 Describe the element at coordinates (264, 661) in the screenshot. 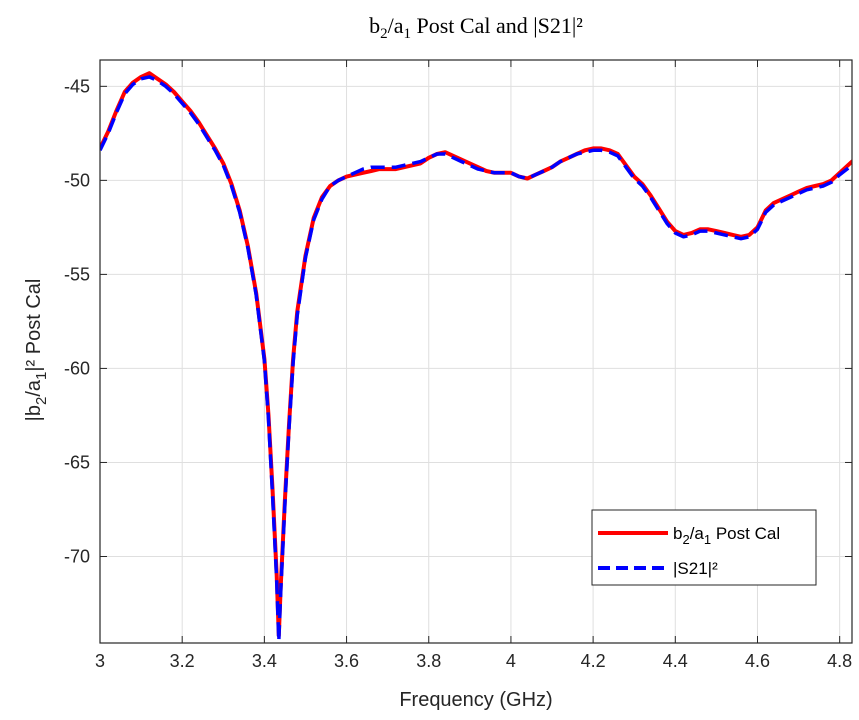

I see `x-tick-label: 3.4` at that location.